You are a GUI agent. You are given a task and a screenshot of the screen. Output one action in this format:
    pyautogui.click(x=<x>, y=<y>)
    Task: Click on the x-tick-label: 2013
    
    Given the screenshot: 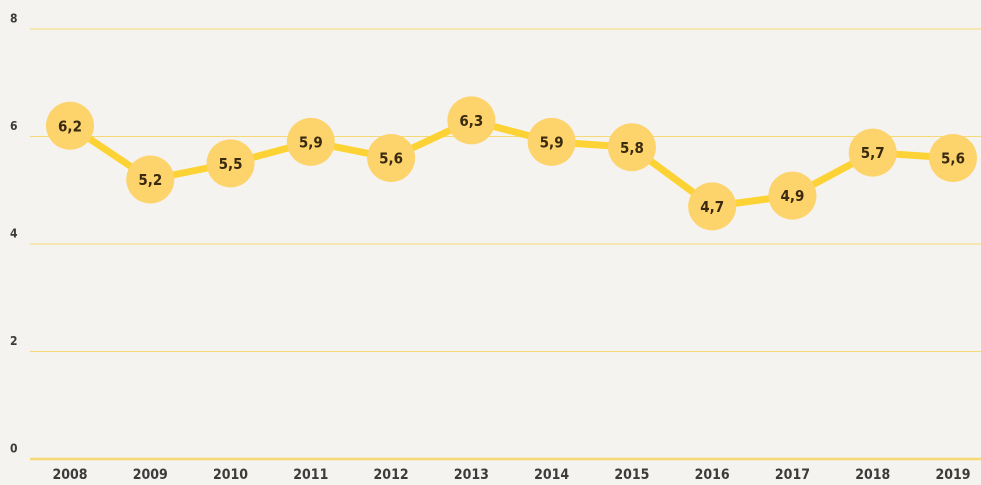 What is the action you would take?
    pyautogui.click(x=471, y=475)
    